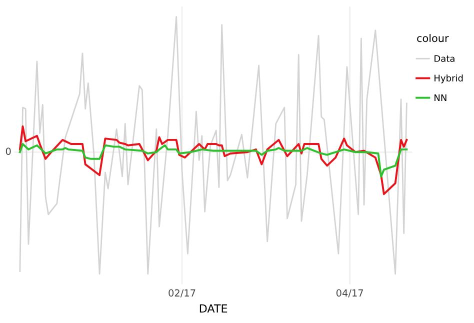 The height and width of the screenshot is (323, 474). I want to click on legend-label: Hybrid, so click(448, 79).